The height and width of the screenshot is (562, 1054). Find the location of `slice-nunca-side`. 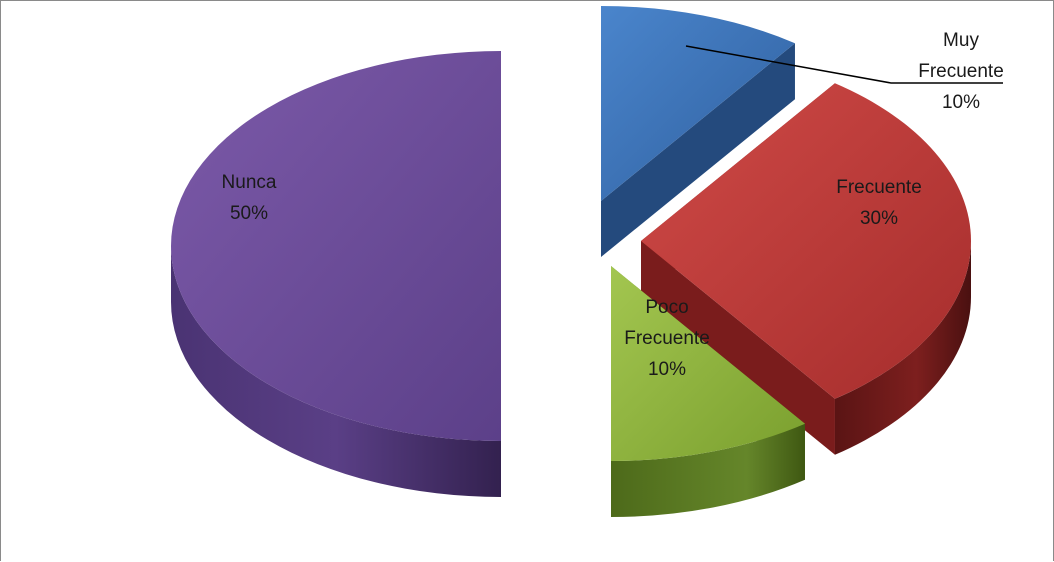

slice-nunca-side is located at coordinates (336, 371).